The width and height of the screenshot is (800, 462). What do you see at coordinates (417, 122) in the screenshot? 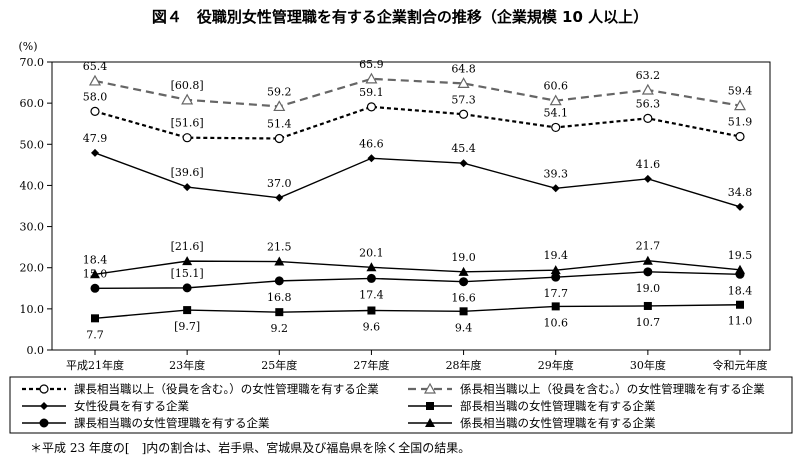
I see `series-line-kacho` at bounding box center [417, 122].